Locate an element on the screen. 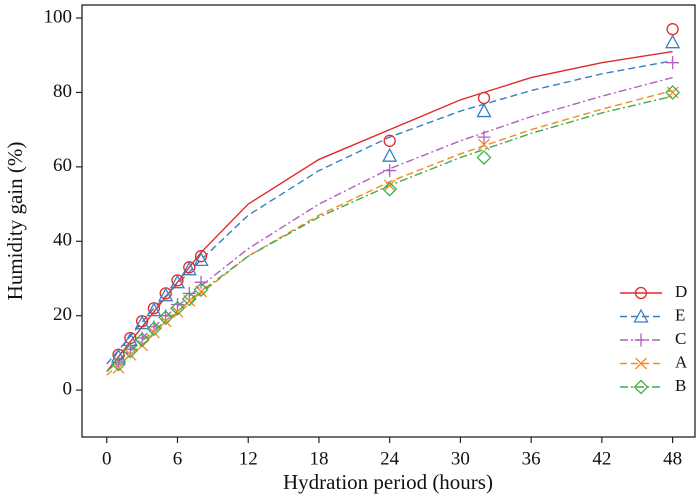  x-tick-label: 0 is located at coordinates (107, 458).